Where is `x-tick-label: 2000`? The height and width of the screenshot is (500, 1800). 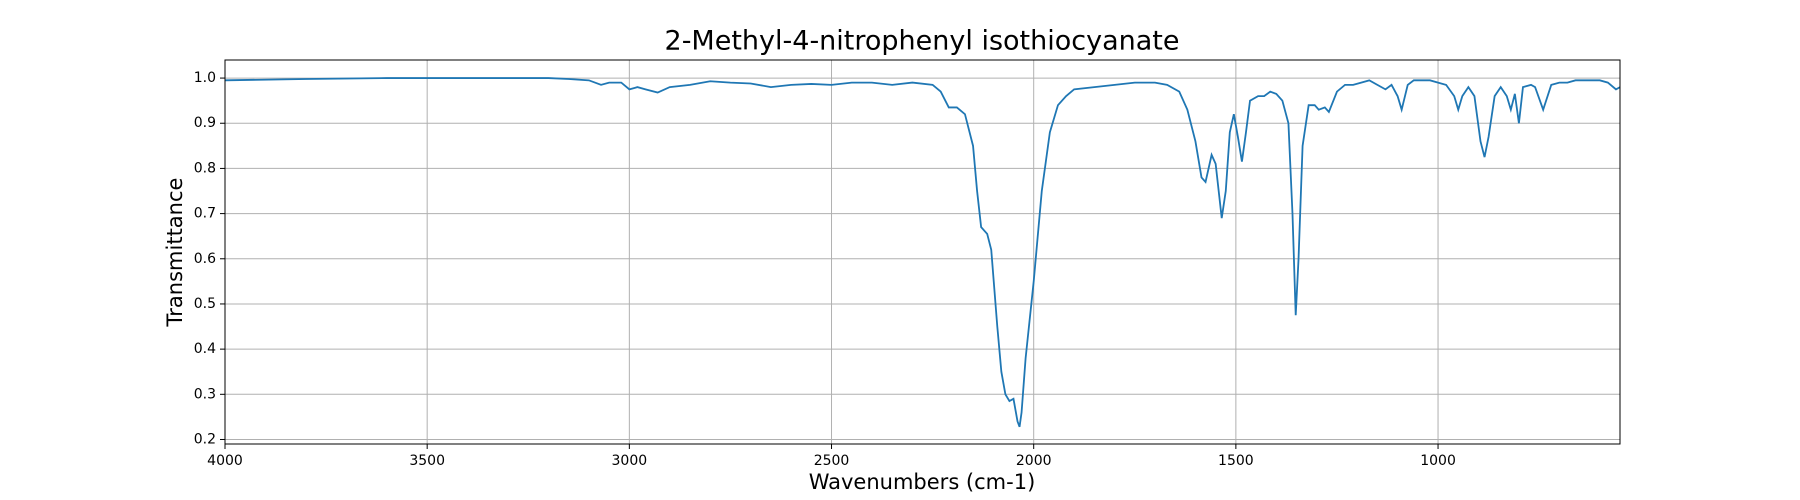 x-tick-label: 2000 is located at coordinates (1034, 461).